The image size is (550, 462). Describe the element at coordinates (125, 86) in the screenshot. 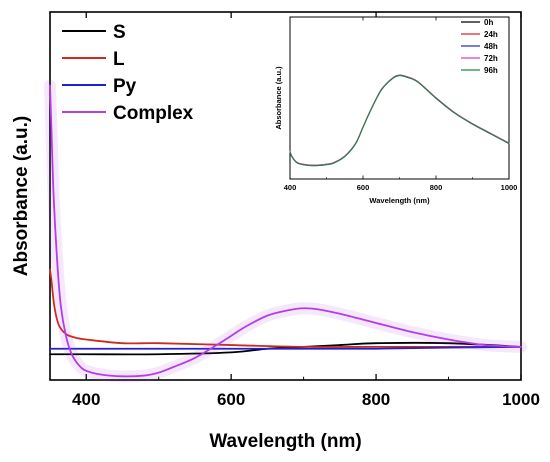

I see `main-legend-label: Py` at that location.